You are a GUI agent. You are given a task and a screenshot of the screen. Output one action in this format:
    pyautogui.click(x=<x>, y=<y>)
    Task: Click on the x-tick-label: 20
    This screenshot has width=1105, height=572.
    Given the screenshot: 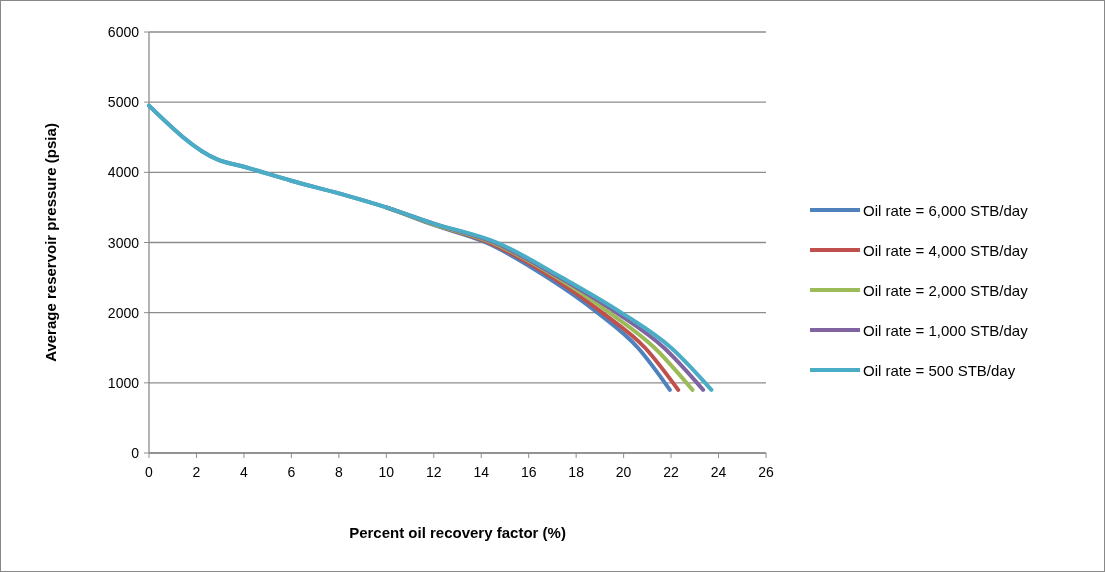 What is the action you would take?
    pyautogui.click(x=623, y=472)
    